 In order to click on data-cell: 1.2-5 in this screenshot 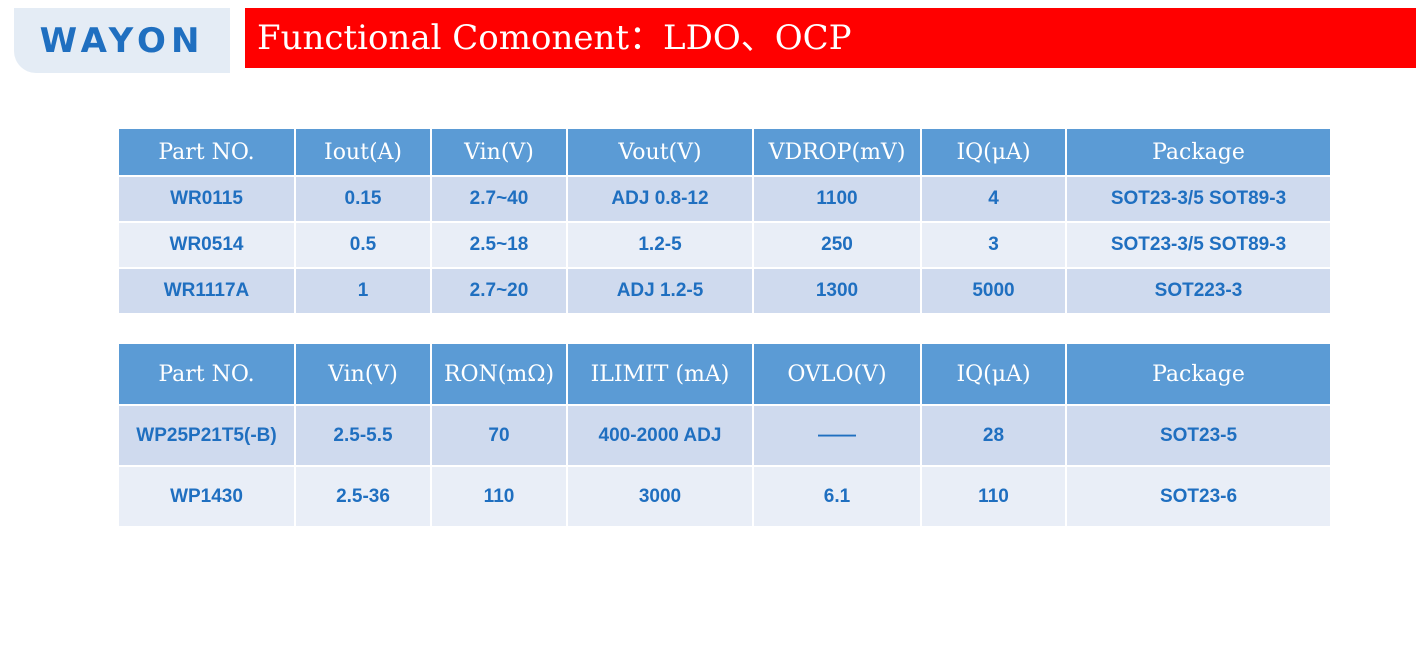, I will do `click(660, 245)`.